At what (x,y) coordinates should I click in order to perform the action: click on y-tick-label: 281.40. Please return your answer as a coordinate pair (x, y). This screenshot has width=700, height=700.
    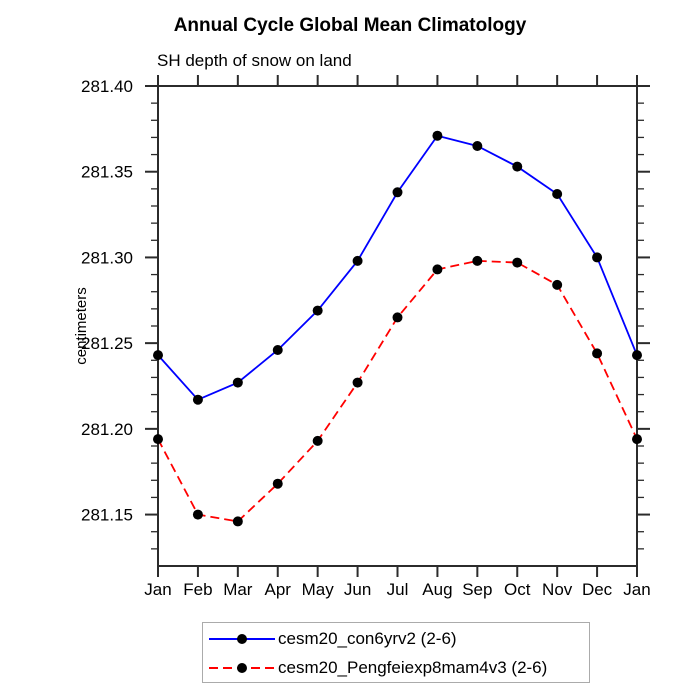
    Looking at the image, I should click on (107, 86).